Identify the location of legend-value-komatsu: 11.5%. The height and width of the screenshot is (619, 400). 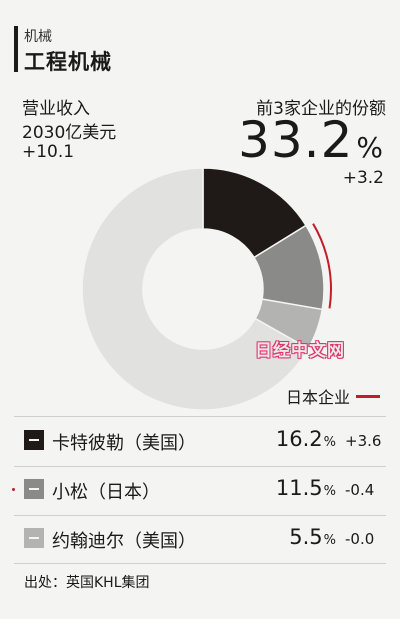
(306, 488).